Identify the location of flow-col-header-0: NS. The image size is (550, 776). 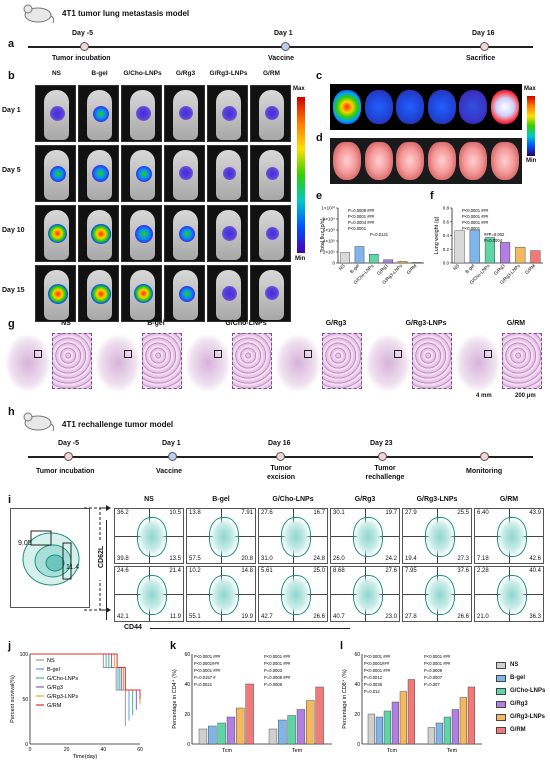
(149, 499).